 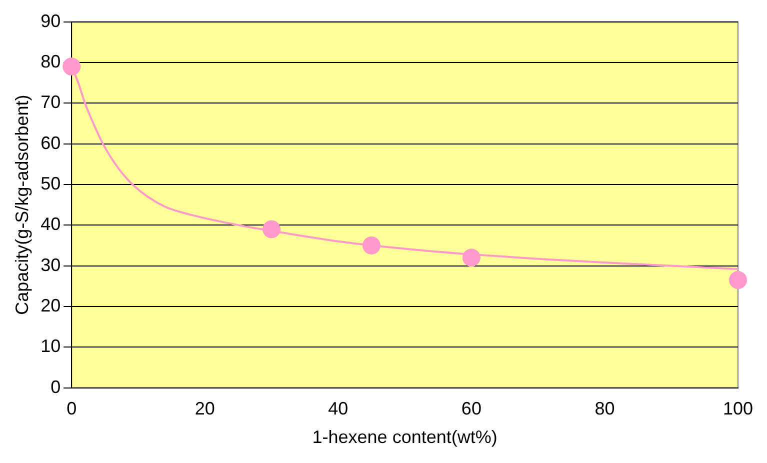 I want to click on x-tick-label: 100, so click(x=738, y=408).